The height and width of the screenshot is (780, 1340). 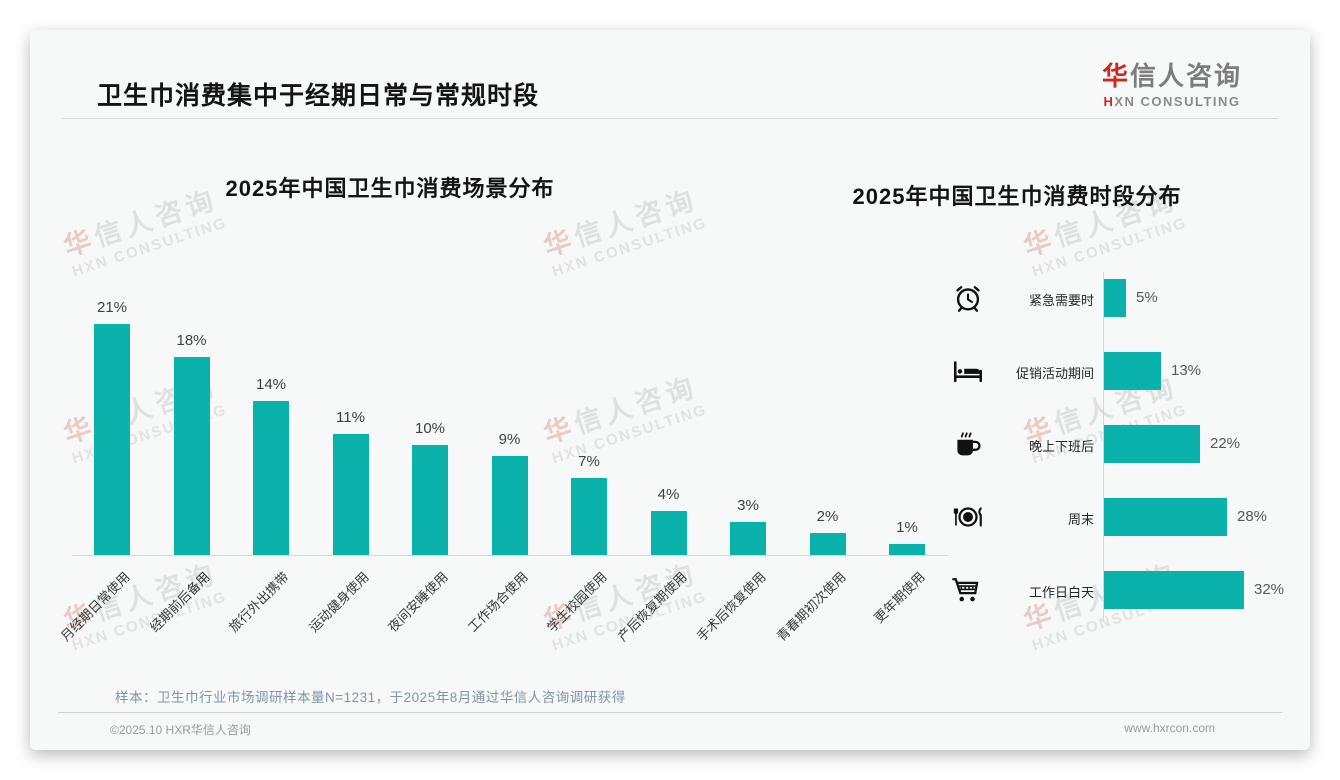 I want to click on bar-value-label: 21%, so click(x=112, y=307).